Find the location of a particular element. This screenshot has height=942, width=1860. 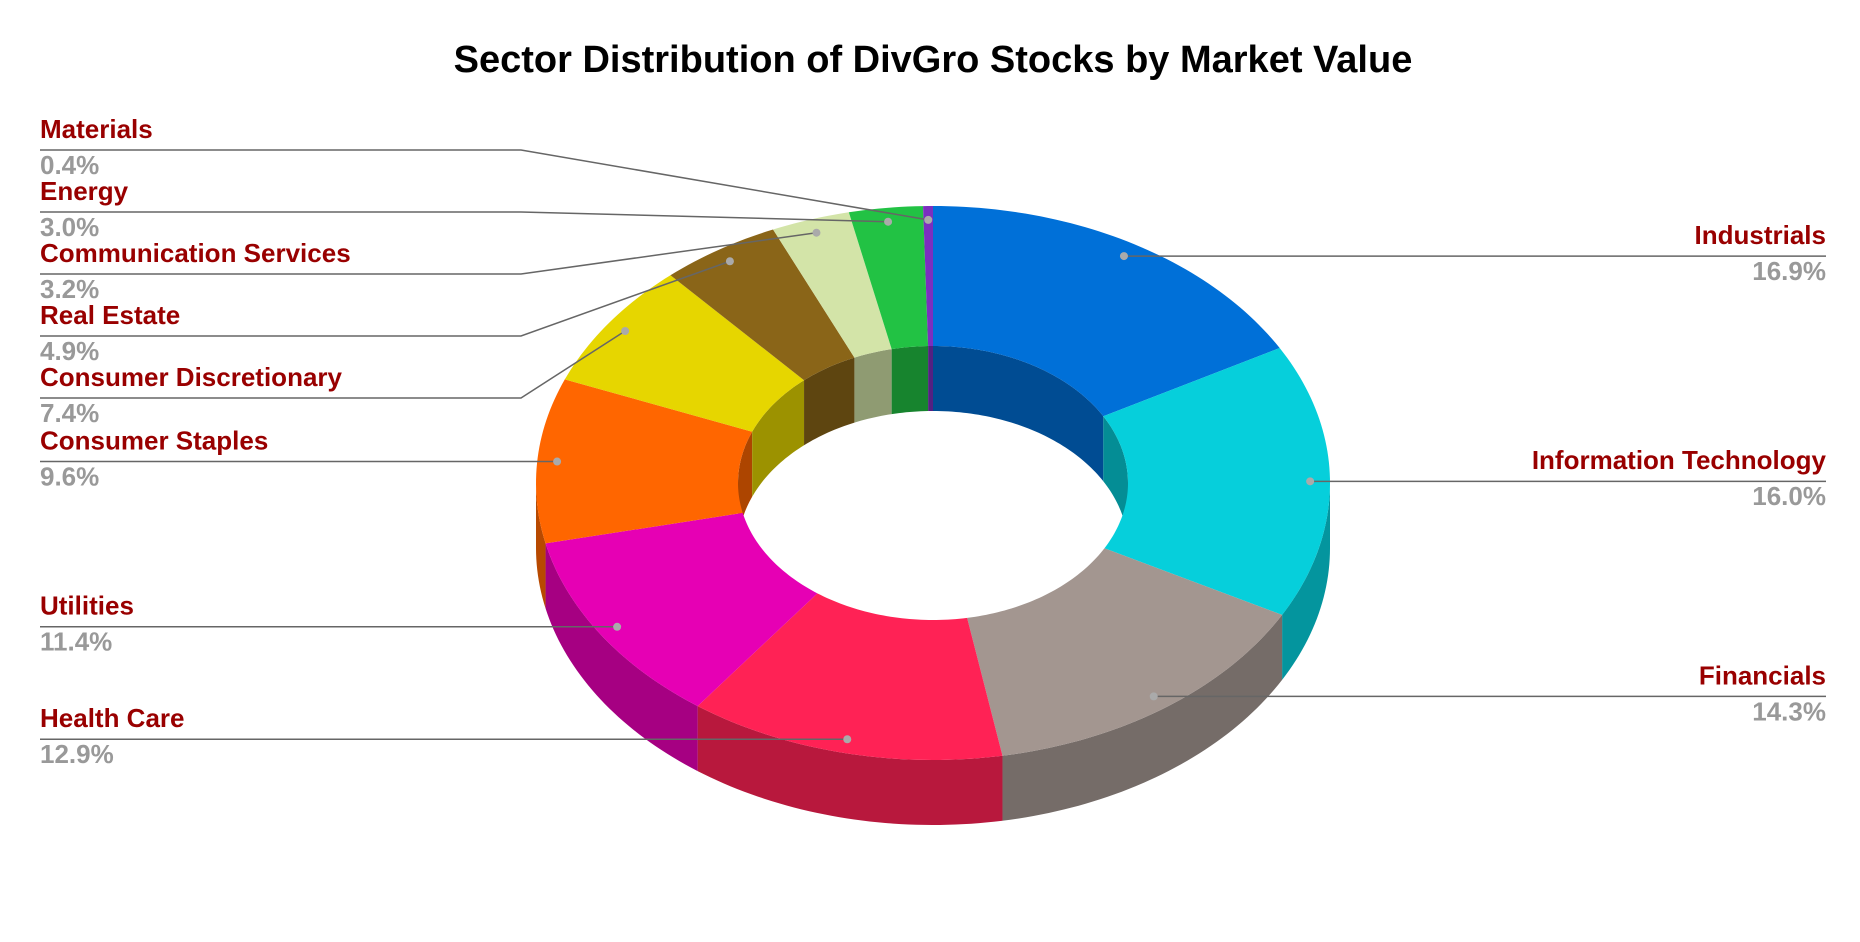

slice-label: Industrials is located at coordinates (1760, 235).